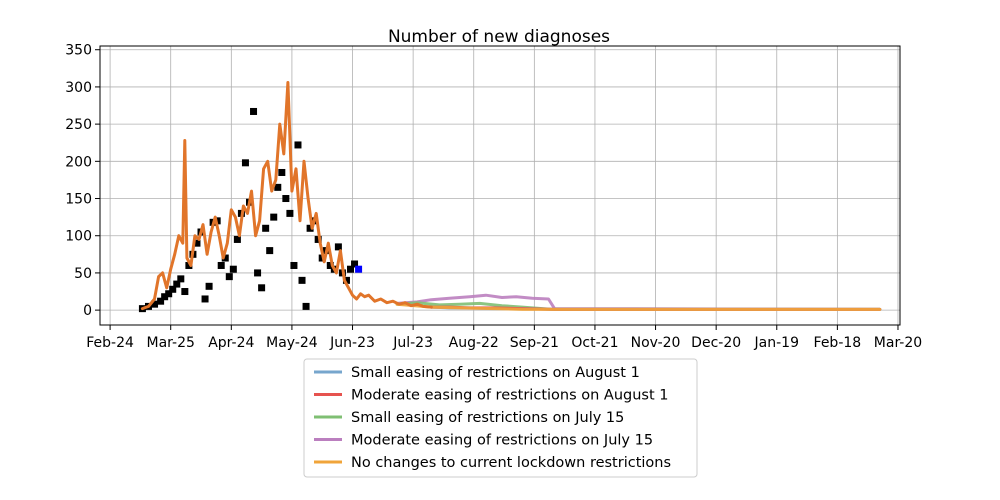 Image resolution: width=1000 pixels, height=500 pixels. I want to click on x-tick-label: May-24, so click(292, 343).